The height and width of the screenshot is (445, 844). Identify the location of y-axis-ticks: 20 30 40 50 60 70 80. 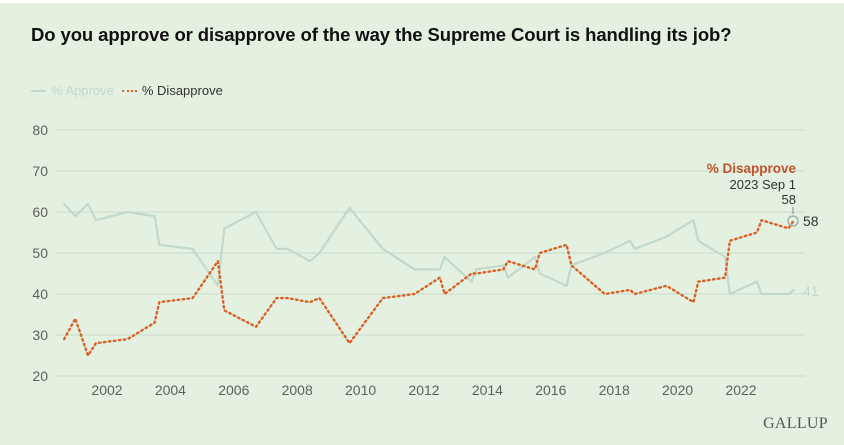
(40, 253).